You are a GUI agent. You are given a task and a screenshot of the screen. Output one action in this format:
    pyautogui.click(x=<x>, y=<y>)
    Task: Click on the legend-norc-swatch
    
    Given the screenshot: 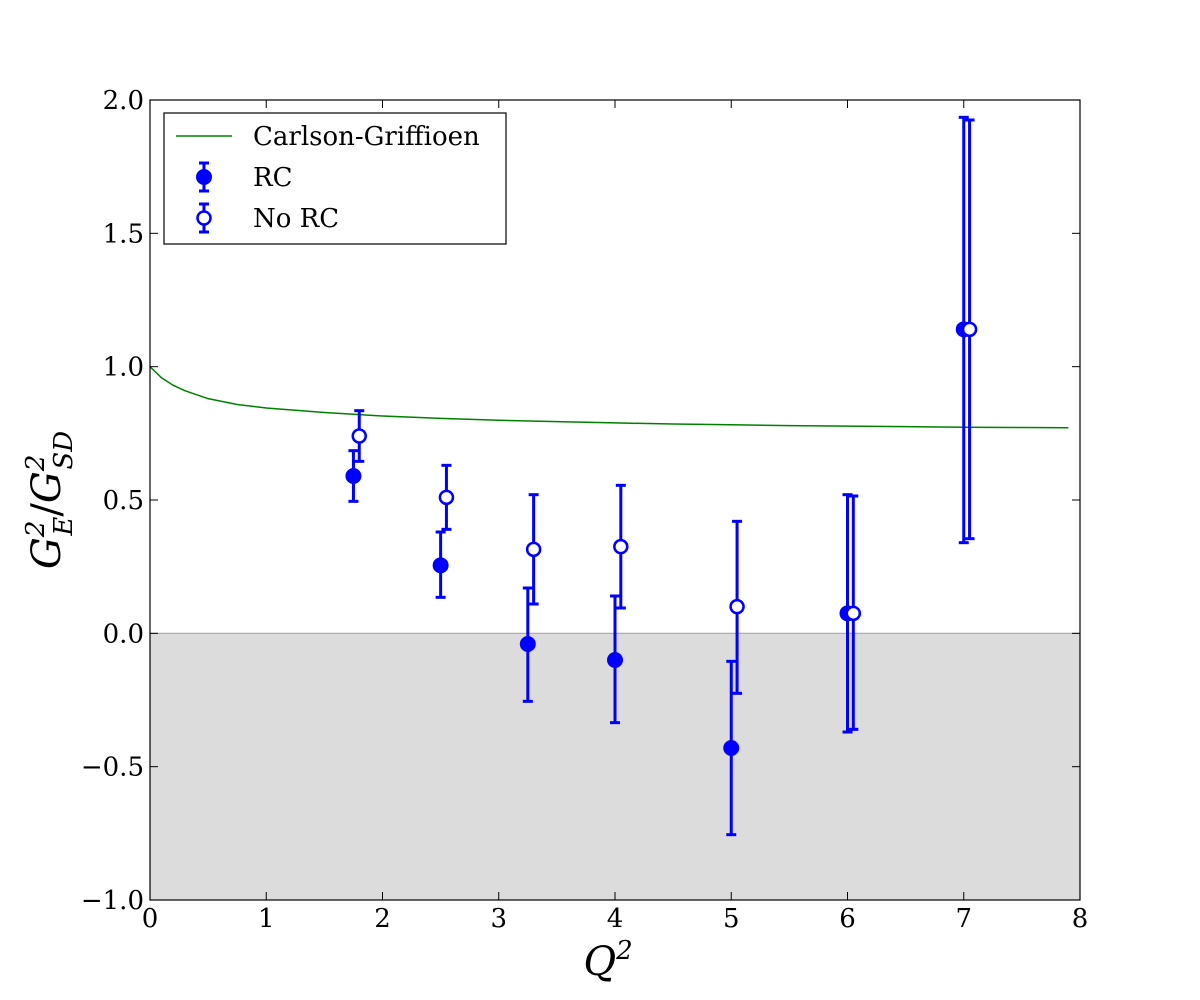 What is the action you would take?
    pyautogui.click(x=204, y=218)
    